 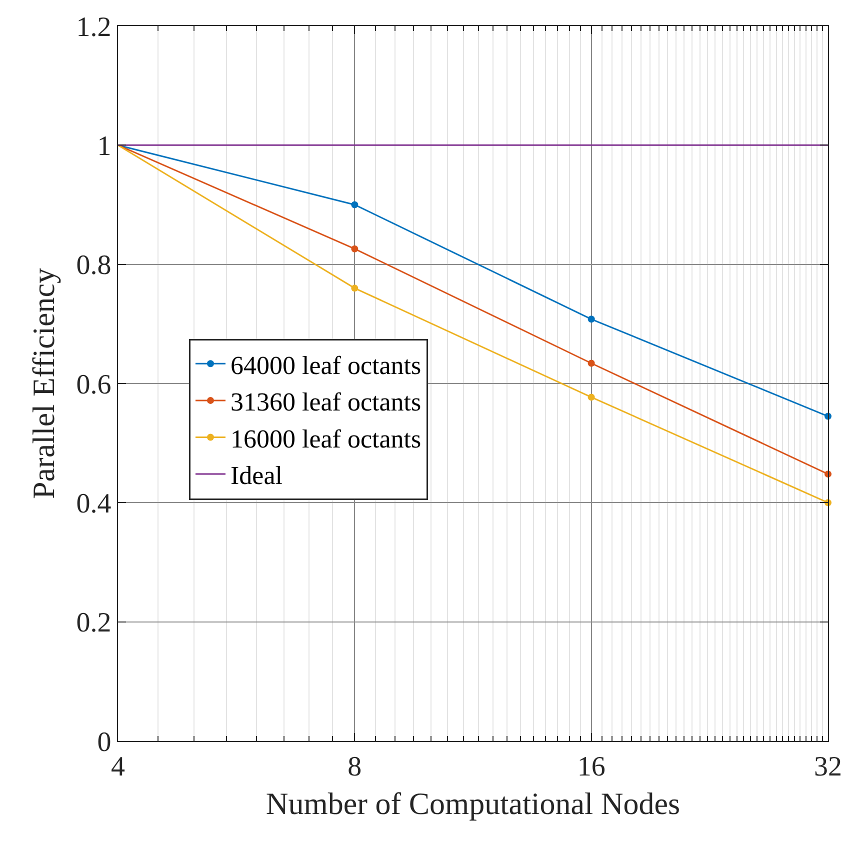 What do you see at coordinates (94, 623) in the screenshot?
I see `y-tick-label: 0.2` at bounding box center [94, 623].